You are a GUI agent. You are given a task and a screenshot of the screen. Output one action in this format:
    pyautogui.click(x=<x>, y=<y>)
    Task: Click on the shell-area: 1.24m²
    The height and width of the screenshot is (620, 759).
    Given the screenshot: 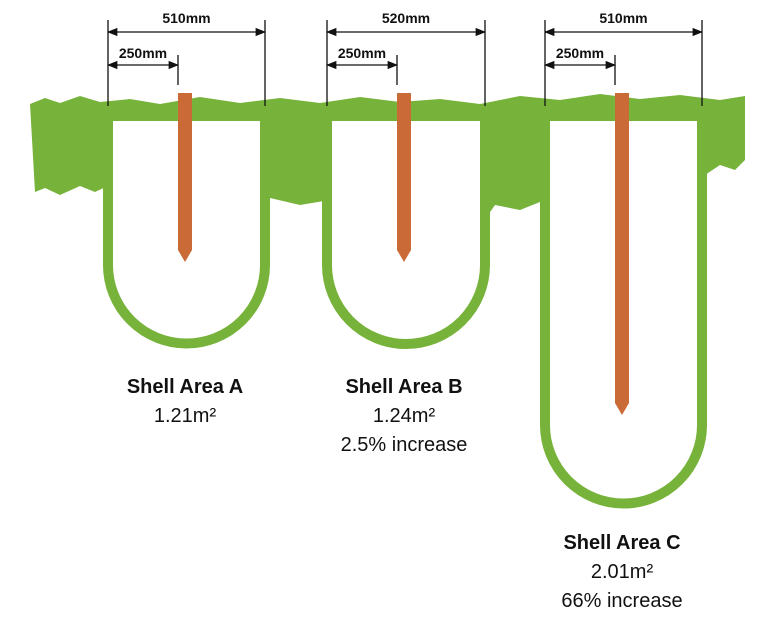 What is the action you would take?
    pyautogui.click(x=404, y=416)
    